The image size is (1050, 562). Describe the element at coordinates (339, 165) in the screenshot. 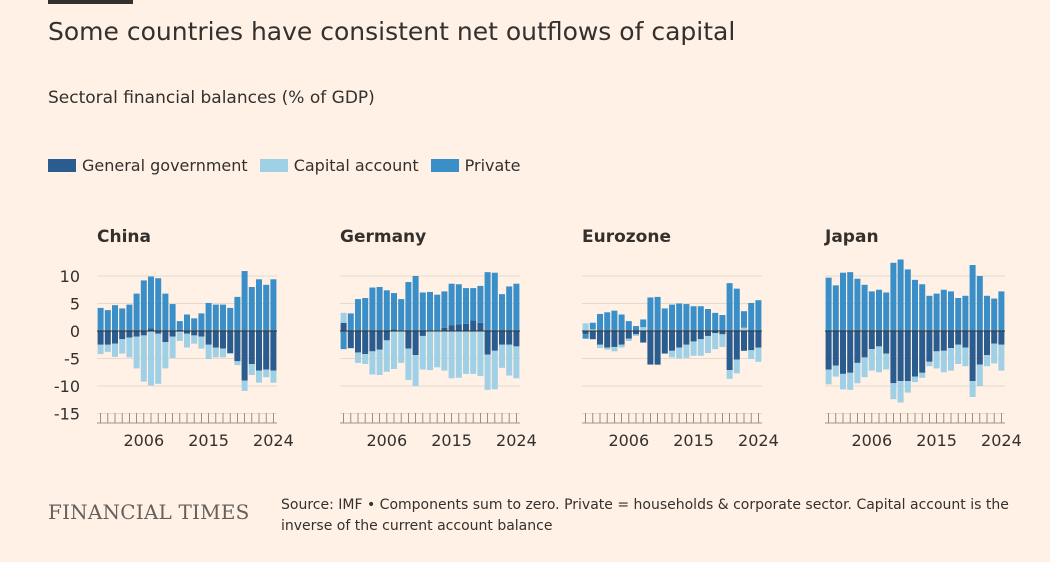

I see `legend-item-capital-account: Capital account` at that location.